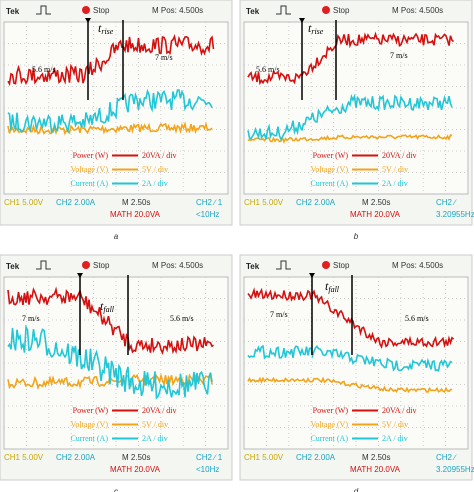 Image resolution: width=474 pixels, height=492 pixels. I want to click on time-sub: fall, so click(108, 309).